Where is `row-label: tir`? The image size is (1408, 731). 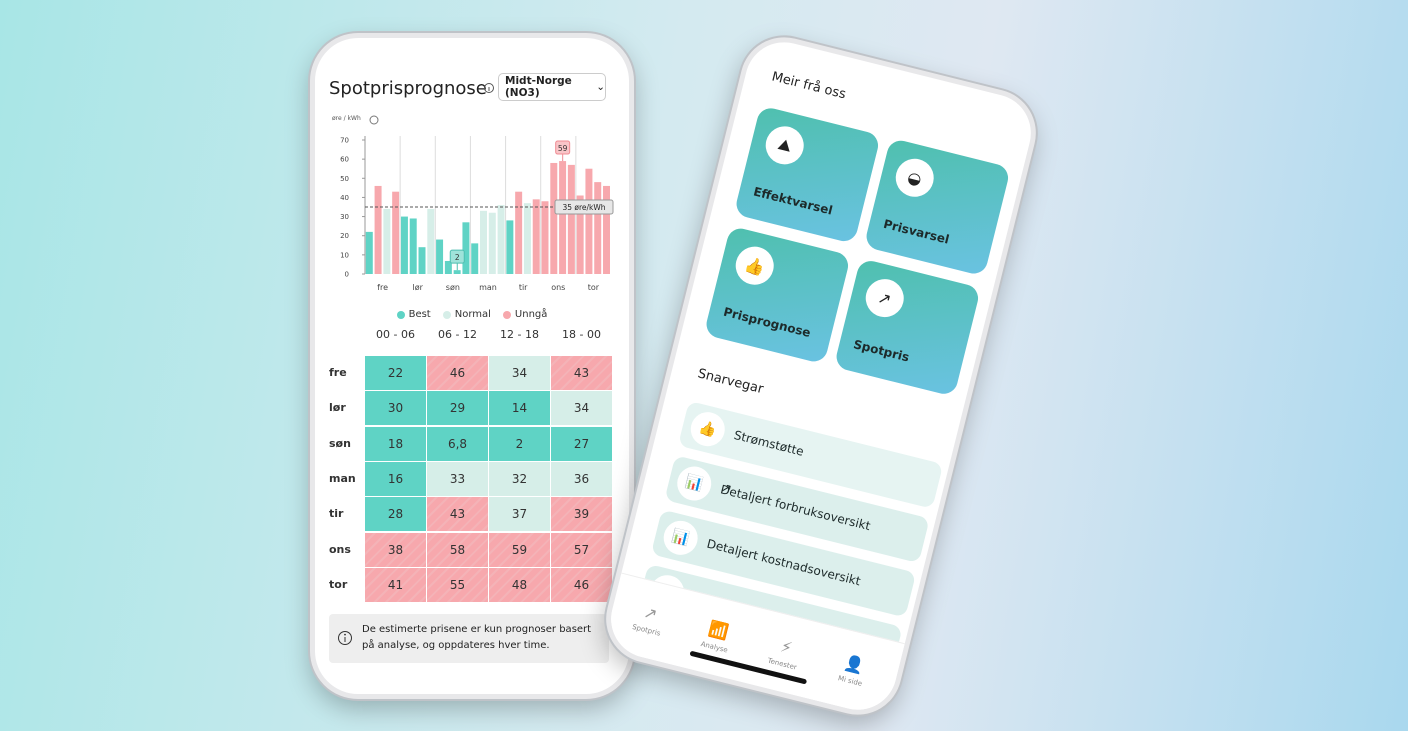 row-label: tir is located at coordinates (336, 514).